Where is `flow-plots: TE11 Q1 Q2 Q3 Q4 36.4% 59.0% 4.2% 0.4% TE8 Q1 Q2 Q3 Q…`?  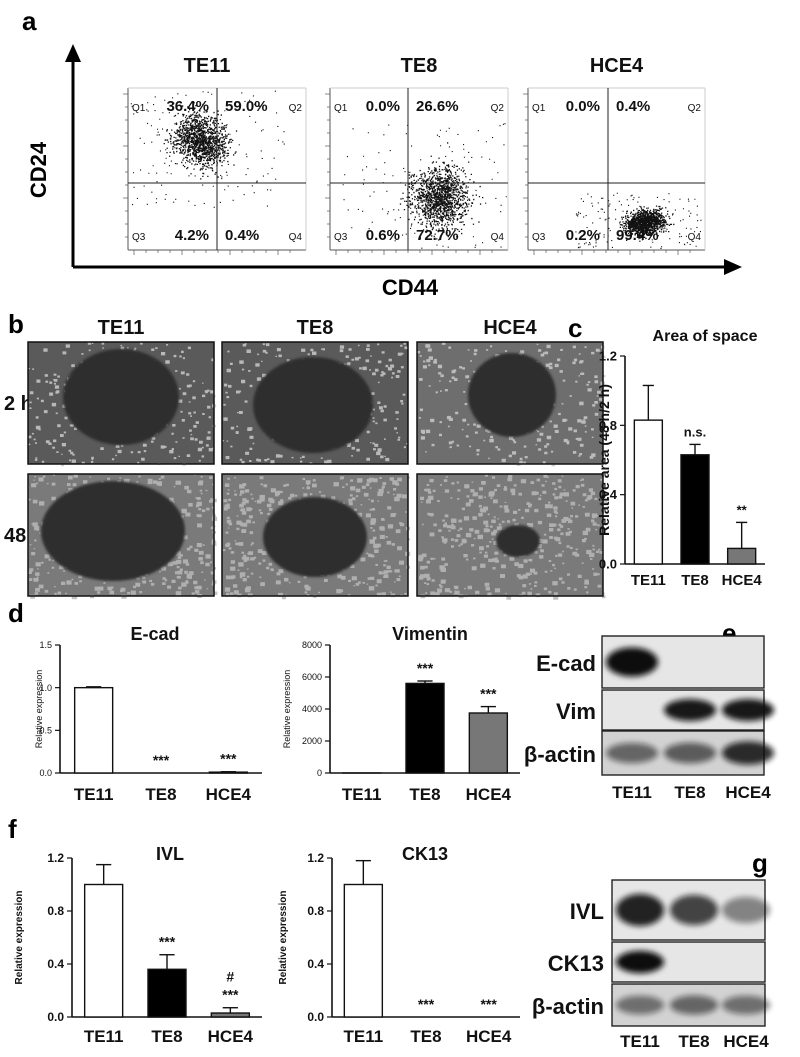
flow-plots: TE11 Q1 Q2 Q3 Q4 36.4% 59.0% 4.2% 0.4% TE8 Q1 Q2 Q3 Q… is located at coordinates (414, 155).